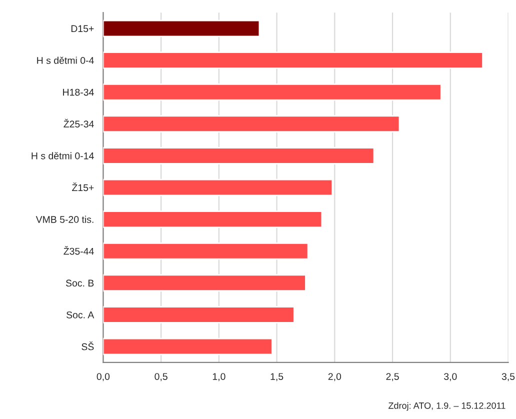 The image size is (516, 419). Describe the element at coordinates (88, 346) in the screenshot. I see `y-tick-label: SŠ` at that location.